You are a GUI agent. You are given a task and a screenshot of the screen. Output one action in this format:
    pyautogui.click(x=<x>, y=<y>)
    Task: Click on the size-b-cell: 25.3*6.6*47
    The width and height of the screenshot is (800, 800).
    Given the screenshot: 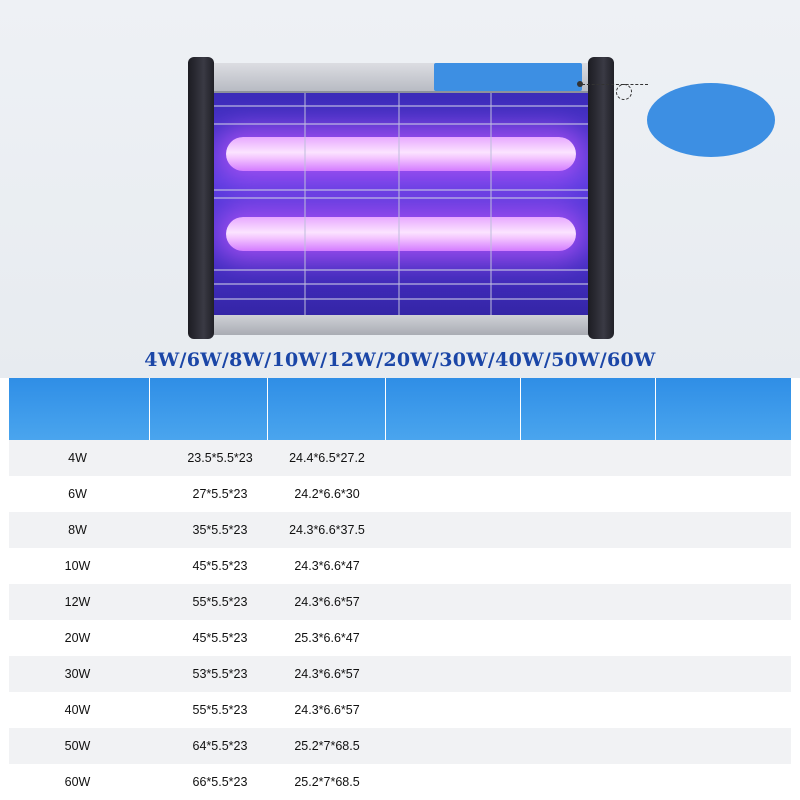 What is the action you would take?
    pyautogui.click(x=327, y=638)
    